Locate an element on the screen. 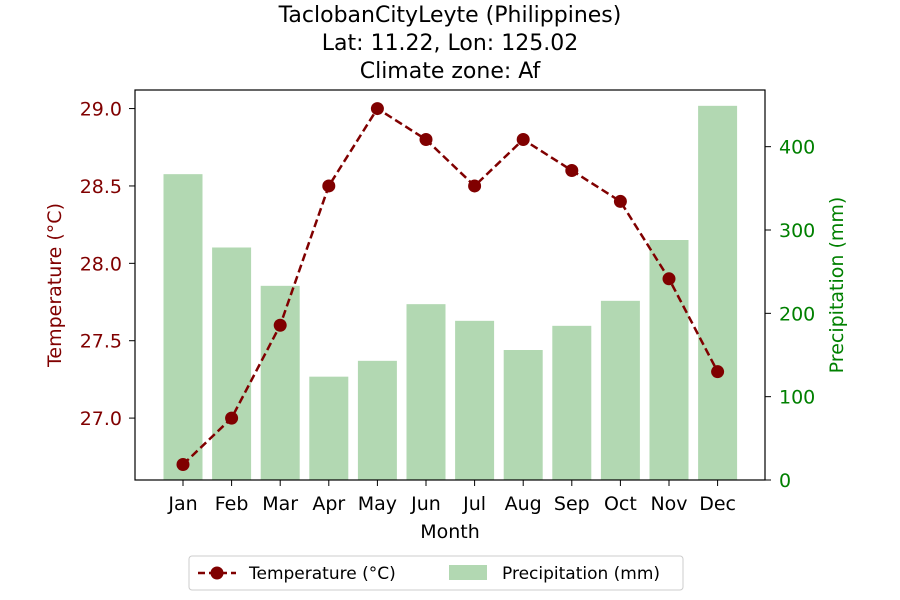  legend-temperature-marker is located at coordinates (217, 573).